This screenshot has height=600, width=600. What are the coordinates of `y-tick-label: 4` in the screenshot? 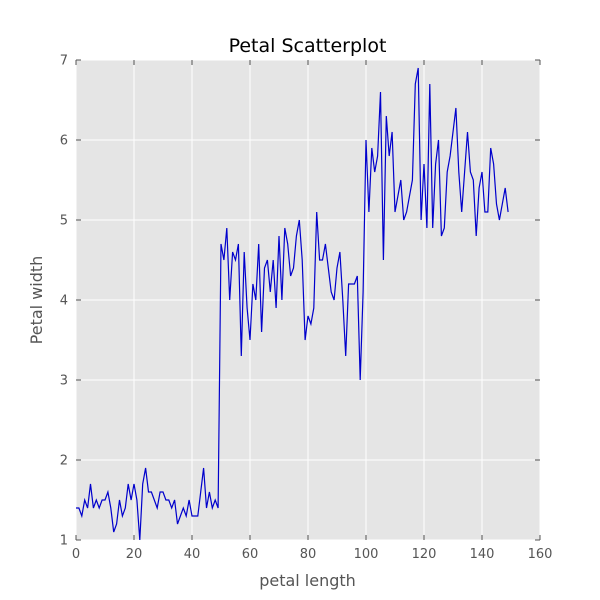 It's located at (64, 301).